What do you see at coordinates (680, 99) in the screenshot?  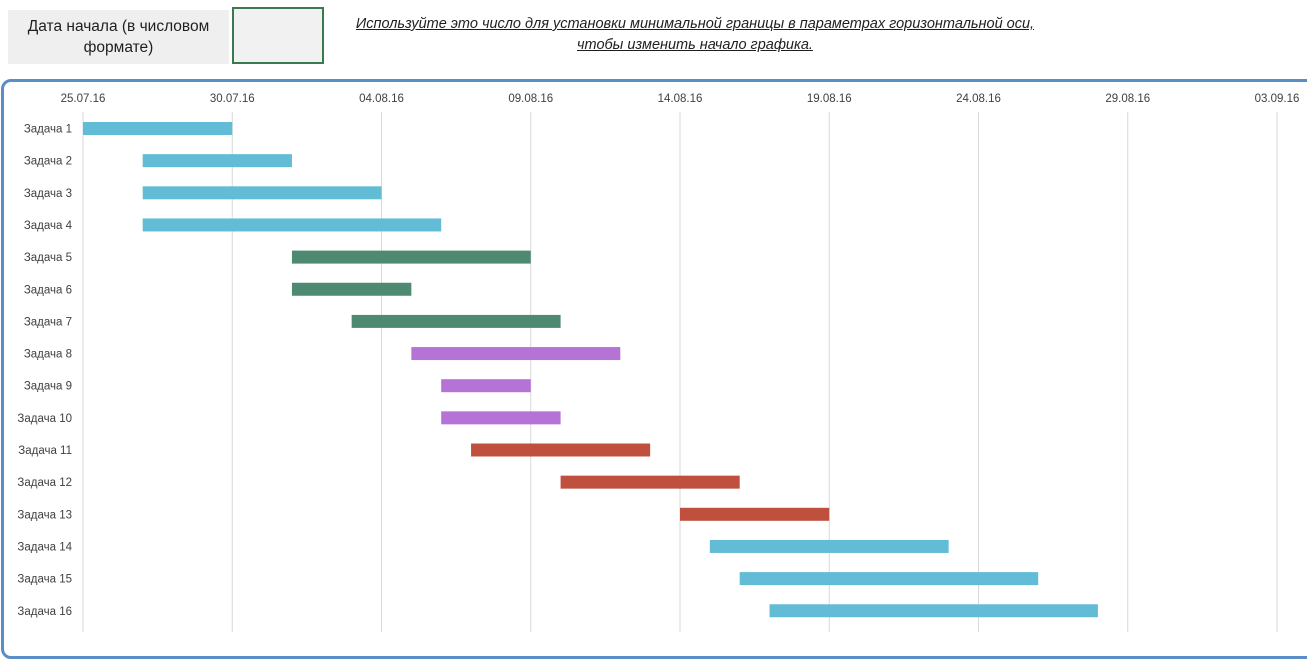 I see `x-tick-label: 14.08.16` at bounding box center [680, 99].